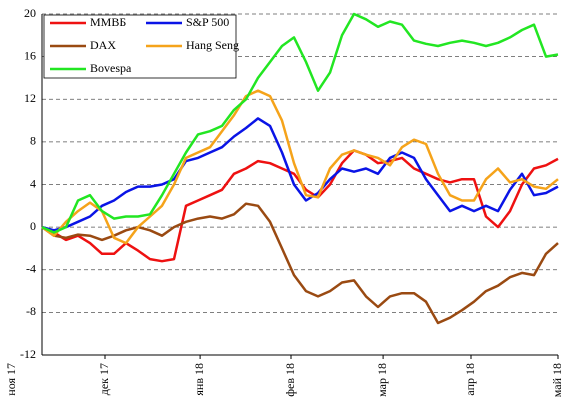 This screenshot has height=407, width=576. I want to click on y-tick-label: -8, so click(31, 311).